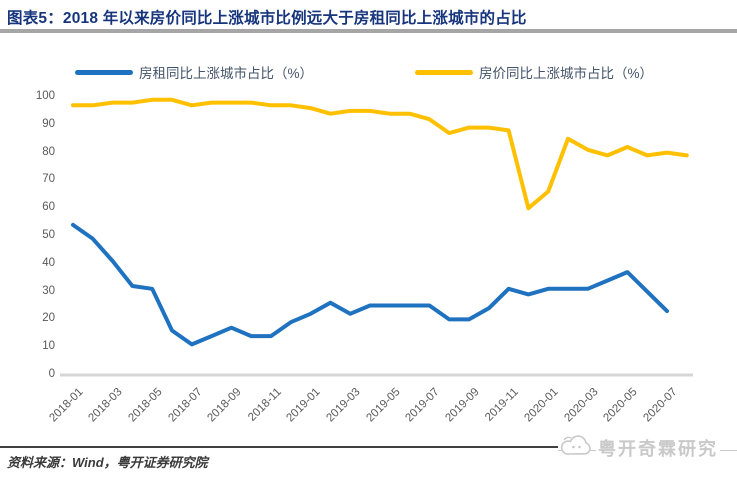 This screenshot has width=737, height=479. I want to click on rent-series-swatch, so click(104, 72).